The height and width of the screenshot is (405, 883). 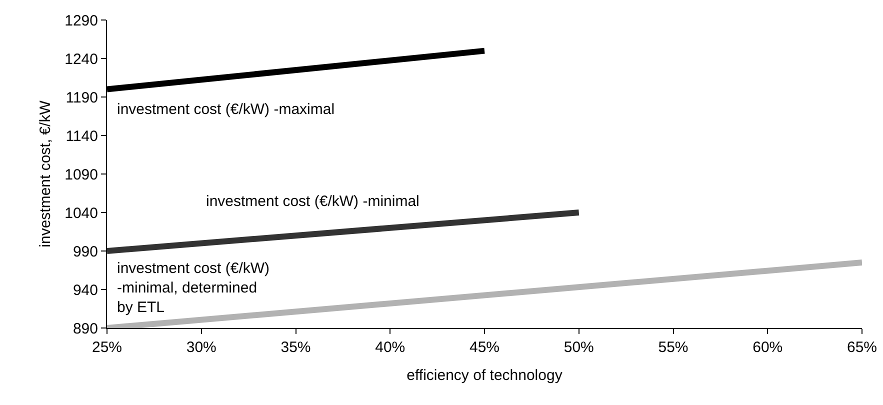 I want to click on x-axis-title: efficiency of technology, so click(x=484, y=375).